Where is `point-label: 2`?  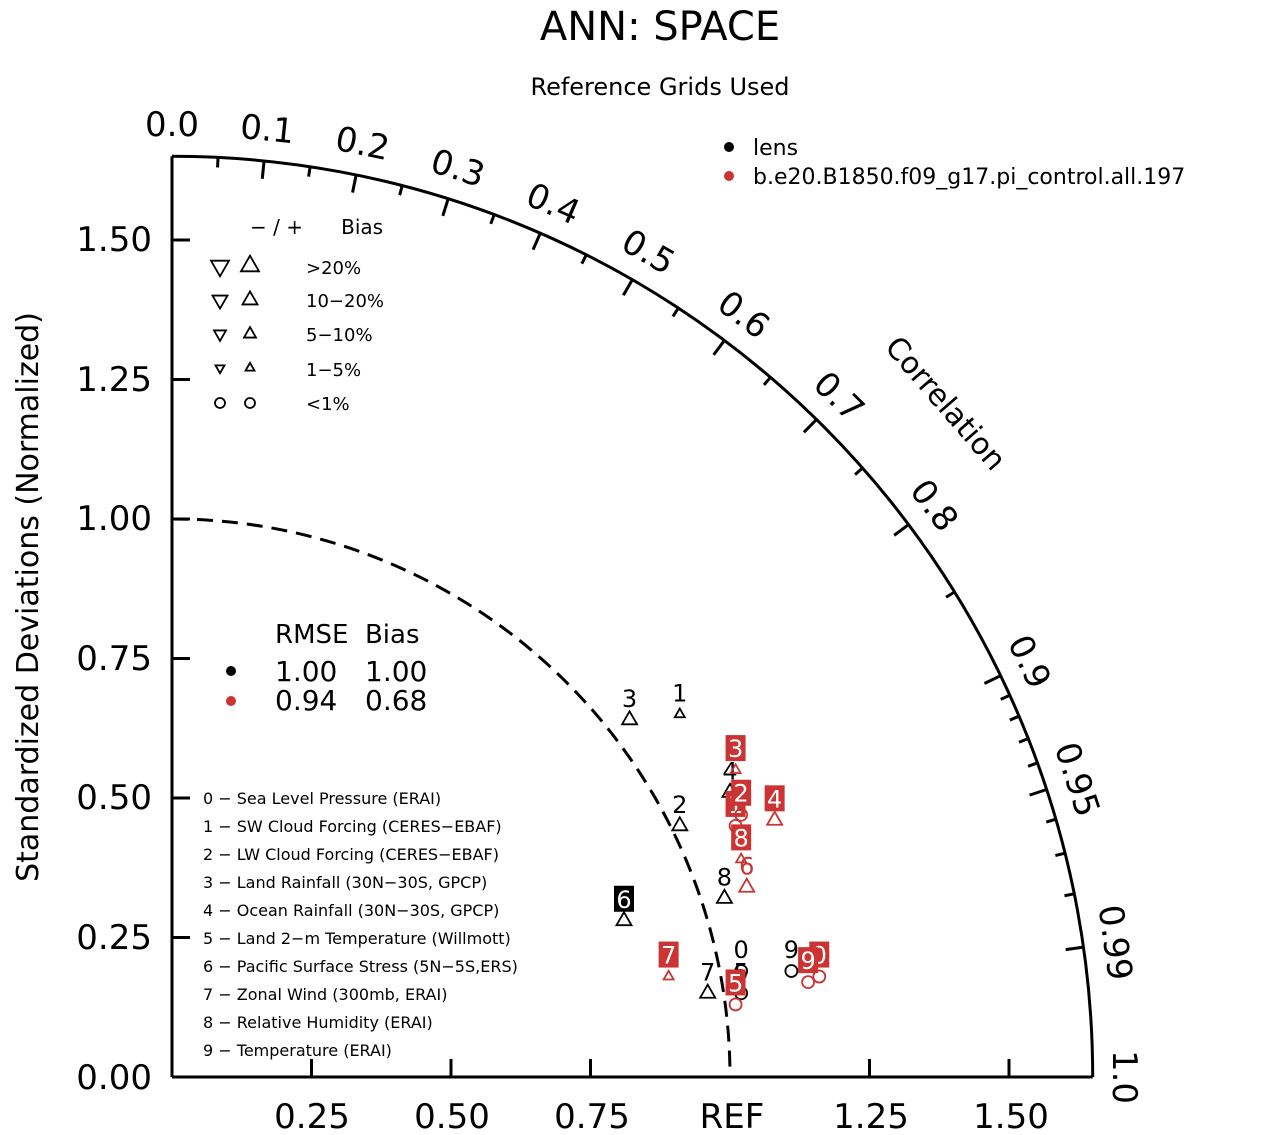
point-label: 2 is located at coordinates (741, 794).